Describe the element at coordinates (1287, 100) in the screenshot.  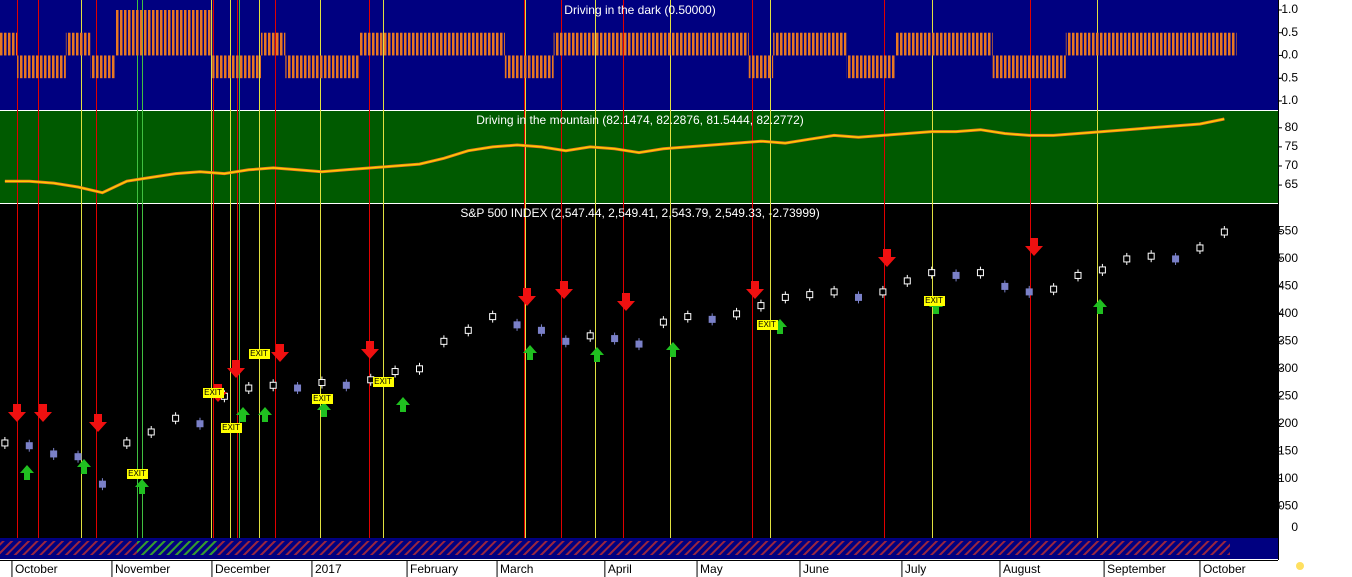
I see `y-tick-label: -1.0` at that location.